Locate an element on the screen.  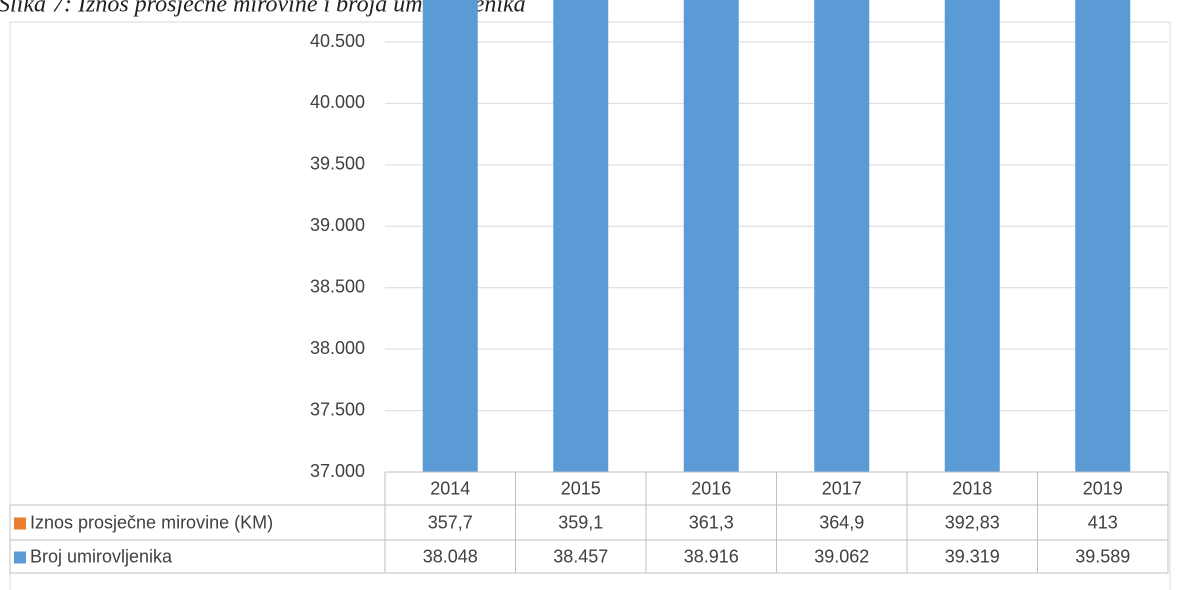
table-cell: 392,83 is located at coordinates (972, 522).